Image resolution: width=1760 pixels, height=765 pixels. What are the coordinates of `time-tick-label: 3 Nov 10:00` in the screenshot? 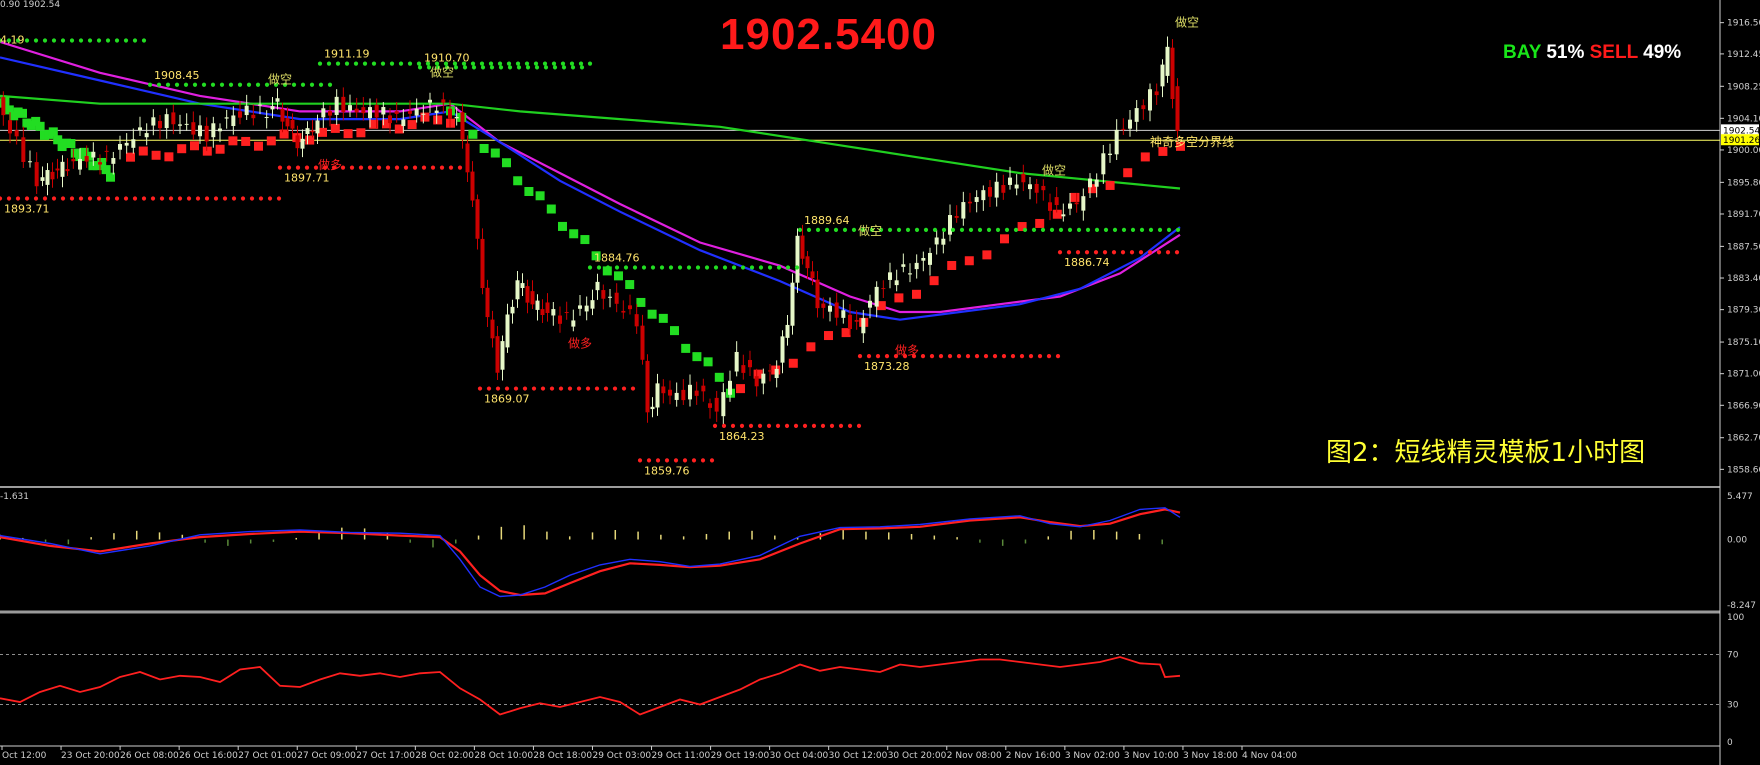 It's located at (1151, 756).